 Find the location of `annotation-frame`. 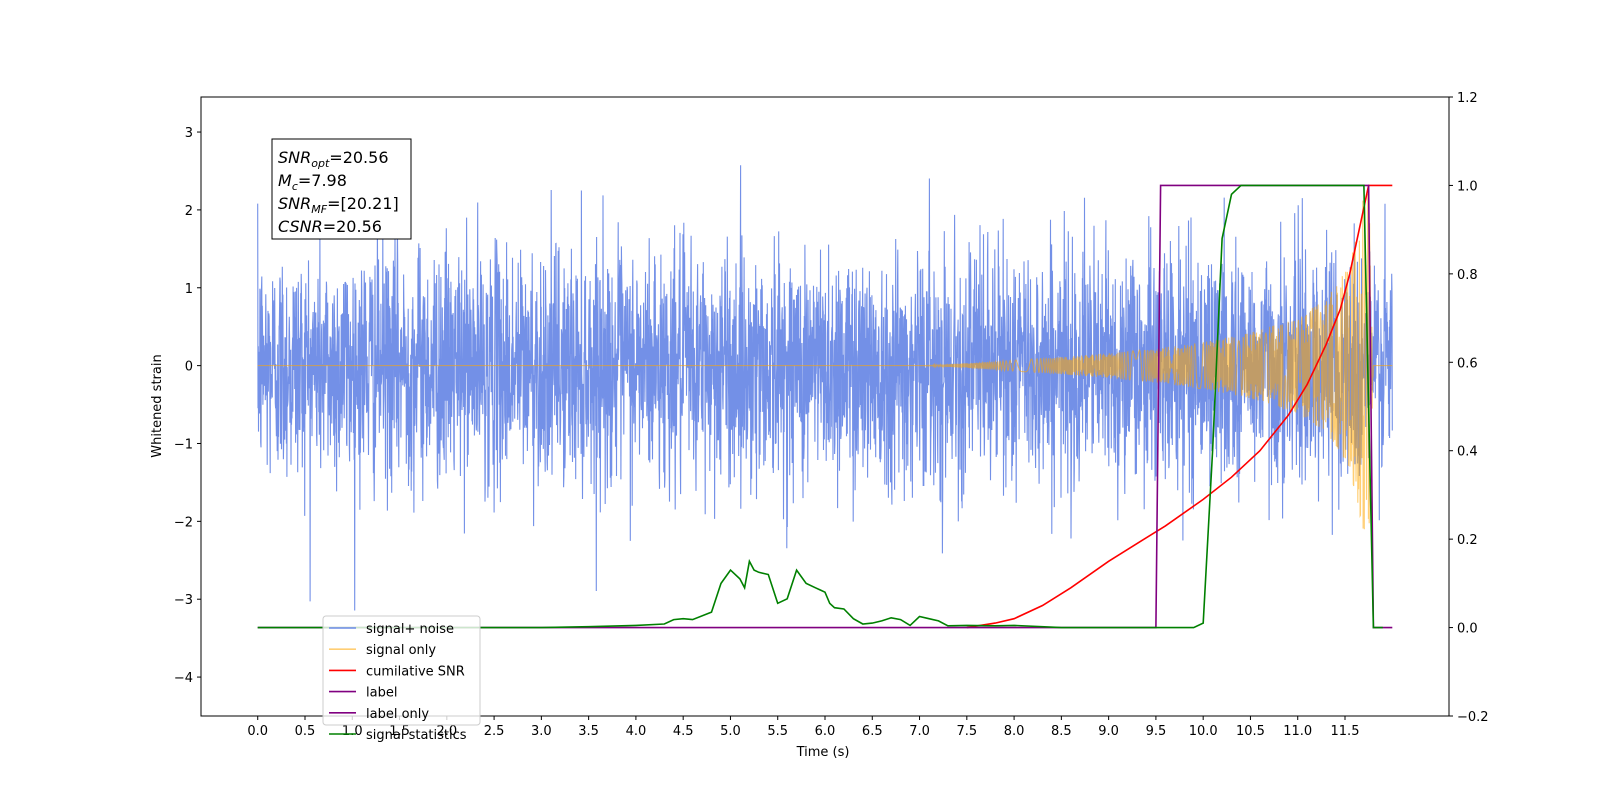

annotation-frame is located at coordinates (341, 189).